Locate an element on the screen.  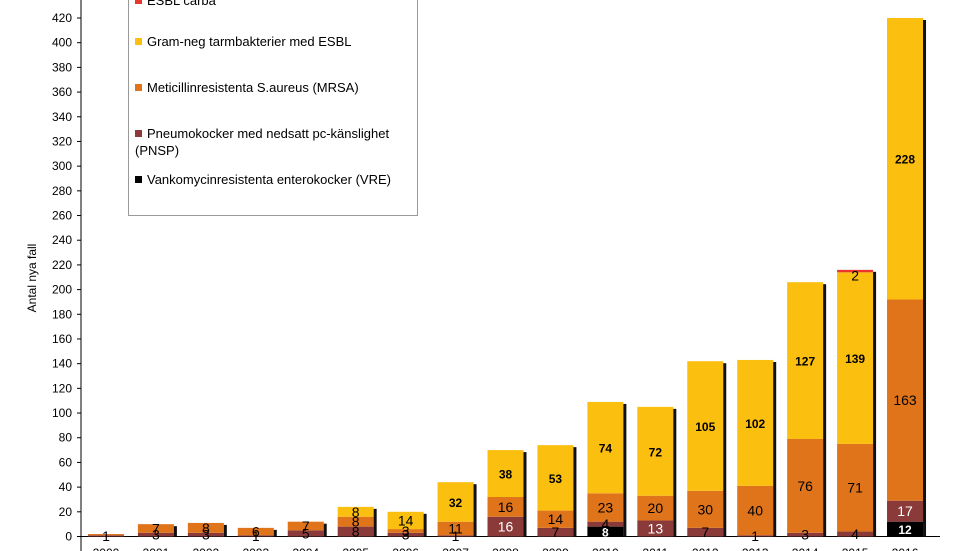
x-tick-label: 2001 is located at coordinates (156, 548).